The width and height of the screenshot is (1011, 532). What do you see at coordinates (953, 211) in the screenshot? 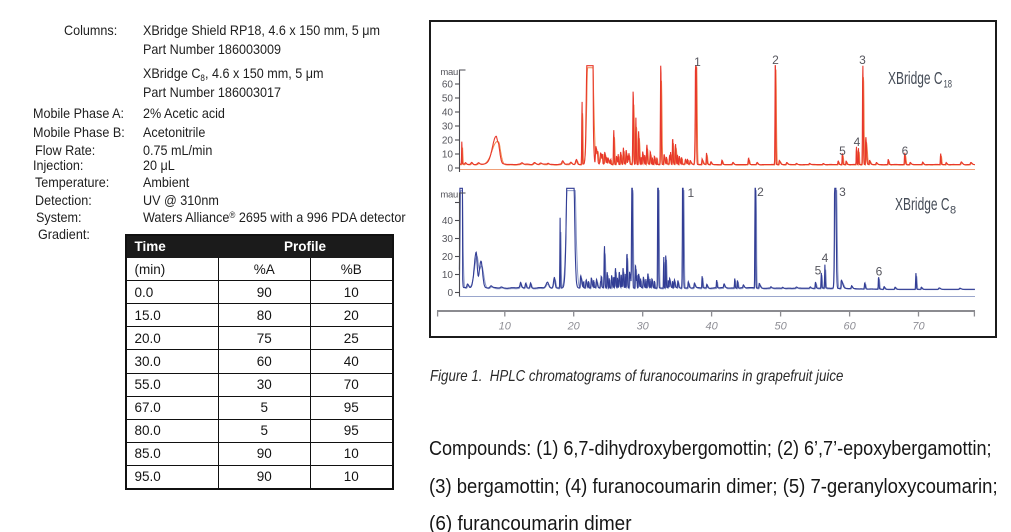
I see `svg-text: 8` at bounding box center [953, 211].